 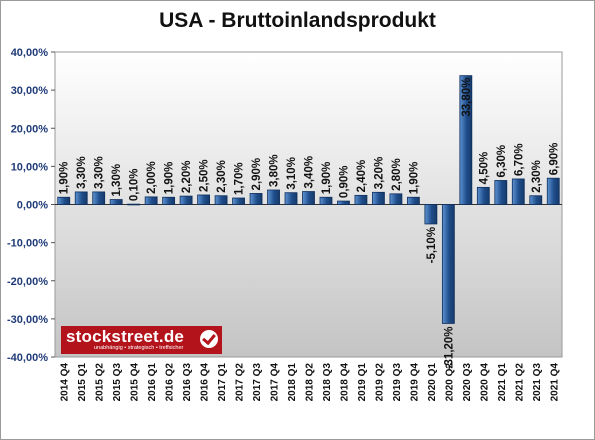 What do you see at coordinates (519, 382) in the screenshot?
I see `x-tick-label: 2021 Q2` at bounding box center [519, 382].